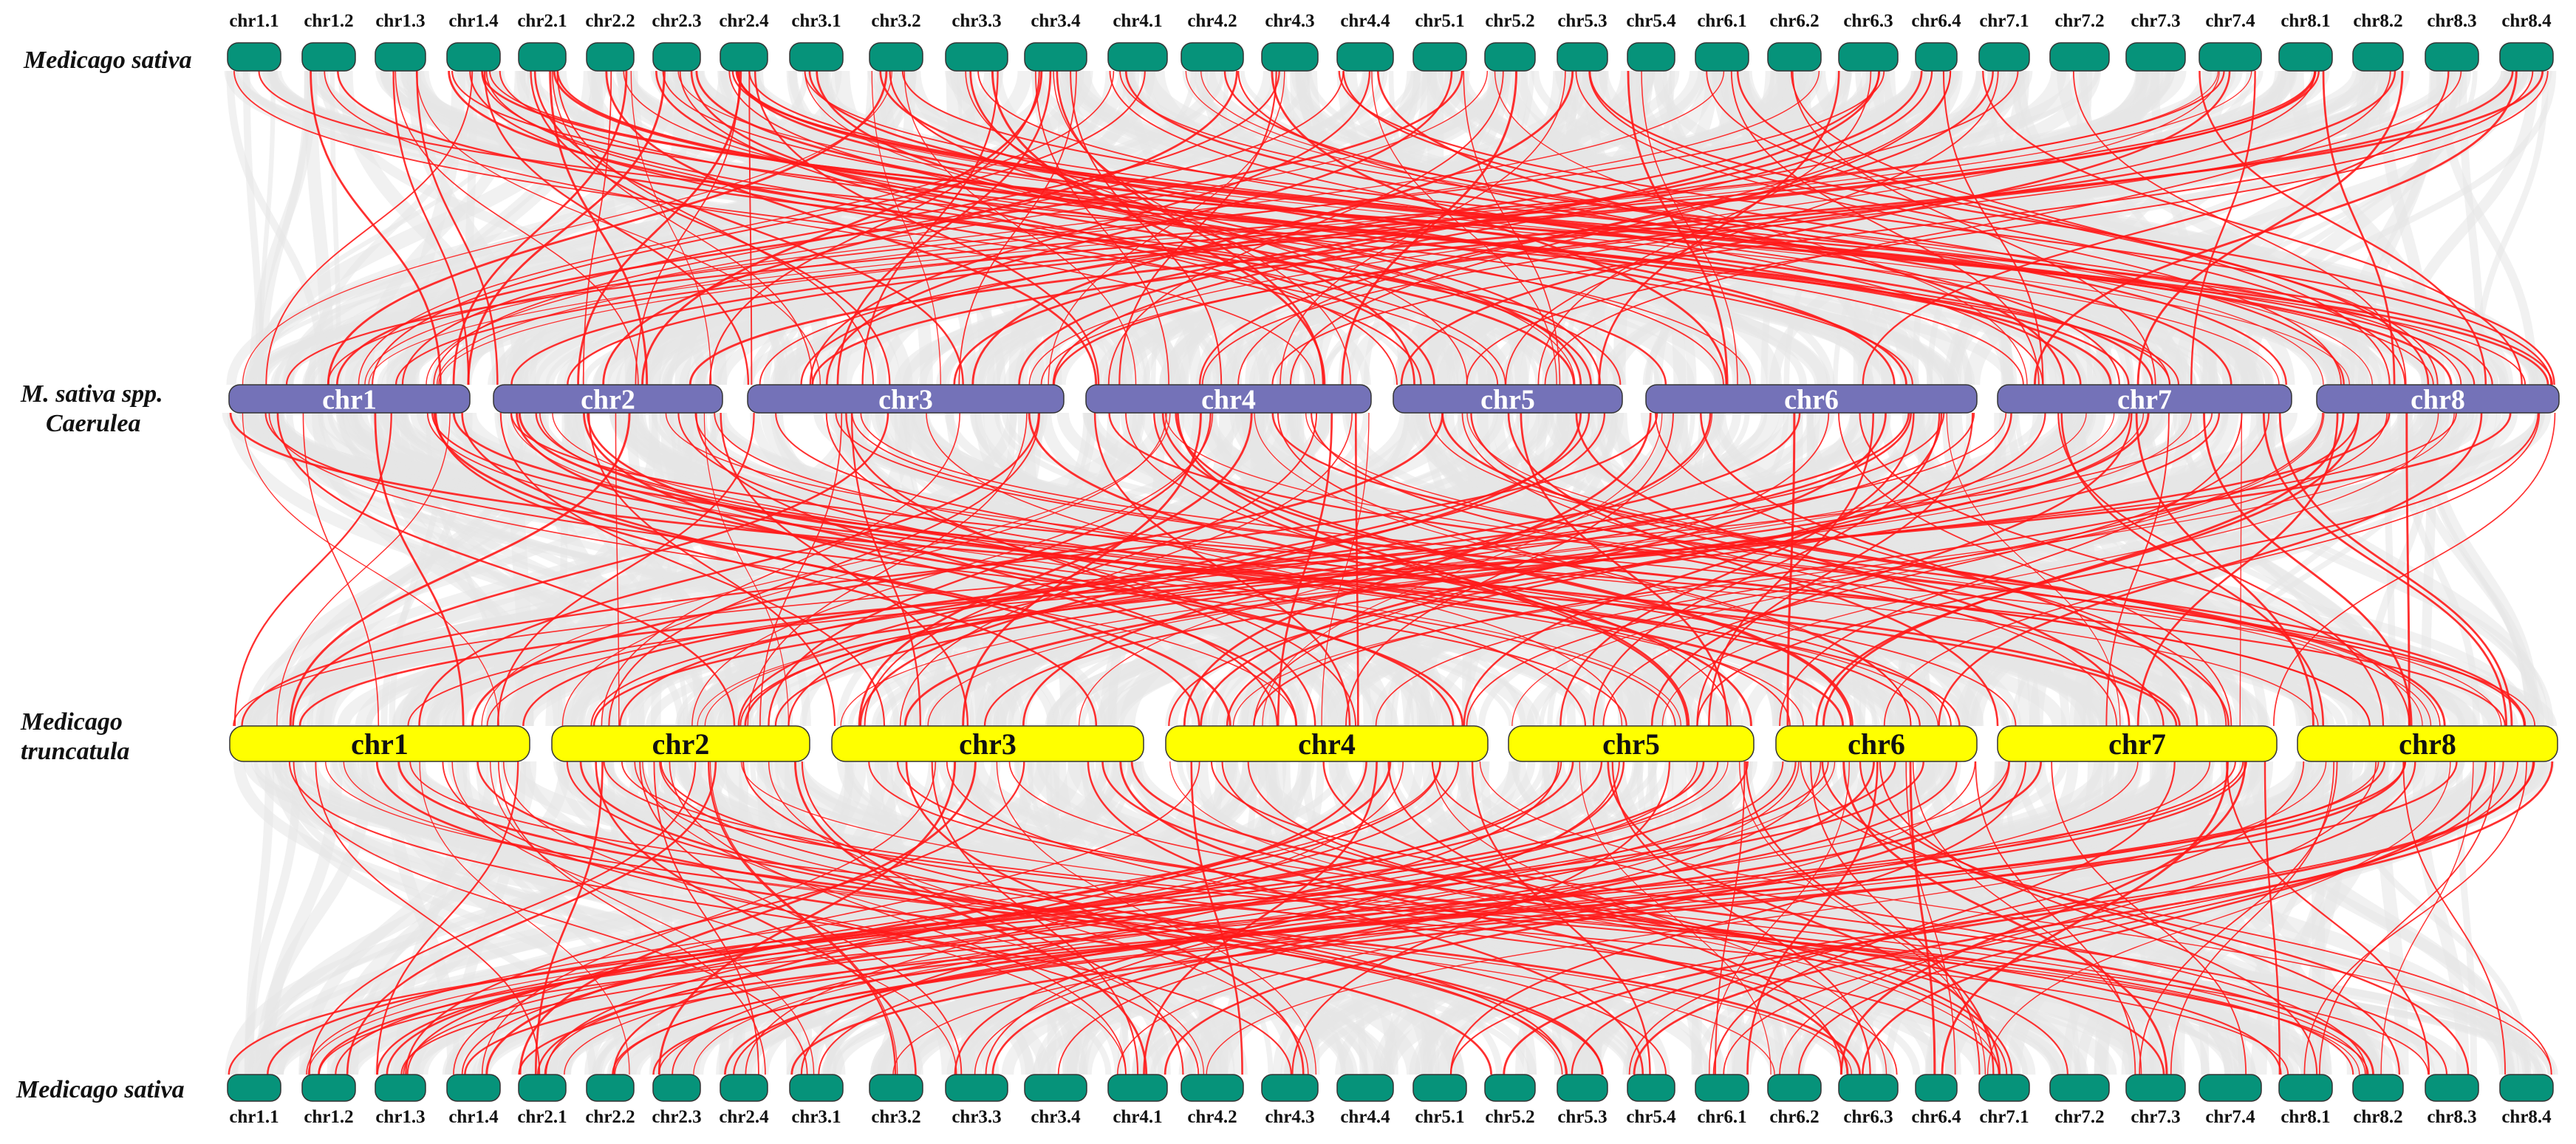 This screenshot has height=1144, width=2576. I want to click on chromosome-label: chr6.2, so click(1794, 1117).